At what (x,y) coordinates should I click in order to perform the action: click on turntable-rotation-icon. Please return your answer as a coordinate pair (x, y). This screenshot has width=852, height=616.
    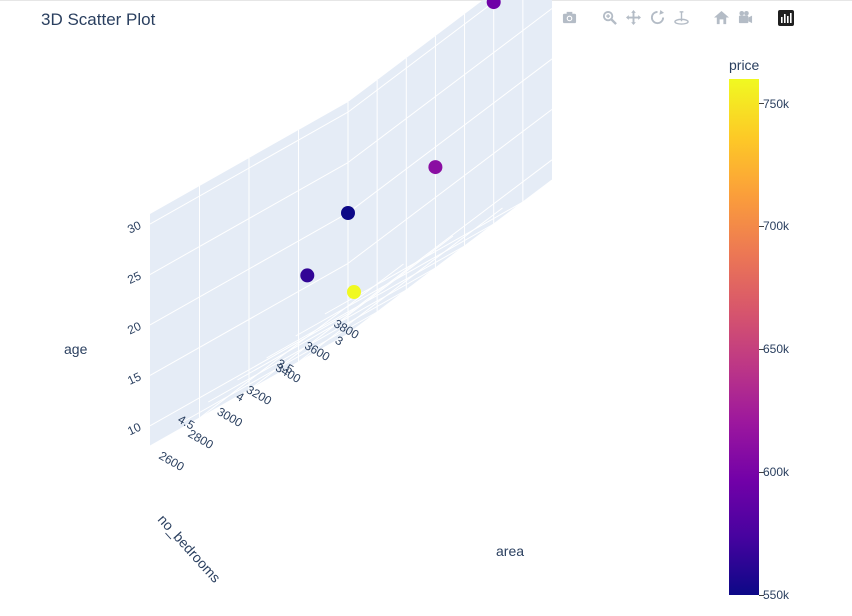
    Looking at the image, I should click on (681, 17).